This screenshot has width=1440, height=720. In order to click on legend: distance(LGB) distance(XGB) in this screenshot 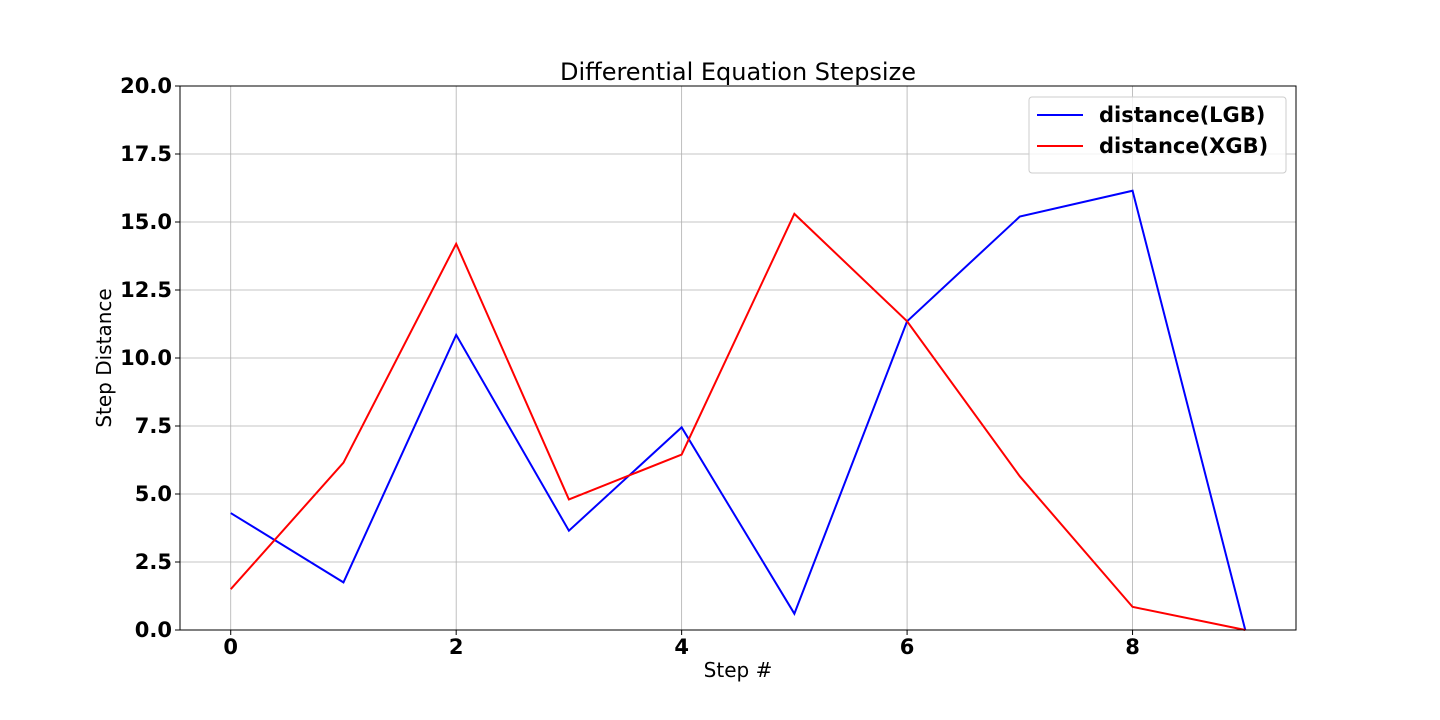, I will do `click(1157, 135)`.